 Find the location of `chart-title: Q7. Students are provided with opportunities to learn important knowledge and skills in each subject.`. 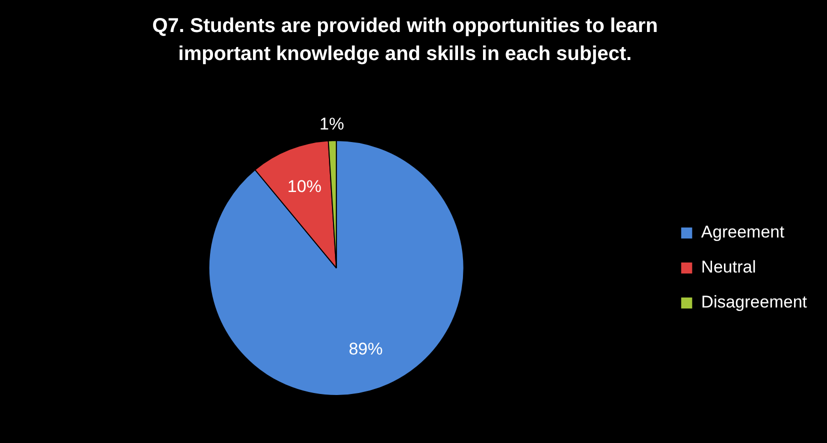

chart-title: Q7. Students are provided with opportunities to learn important knowledge and skills in each subject. is located at coordinates (405, 40).